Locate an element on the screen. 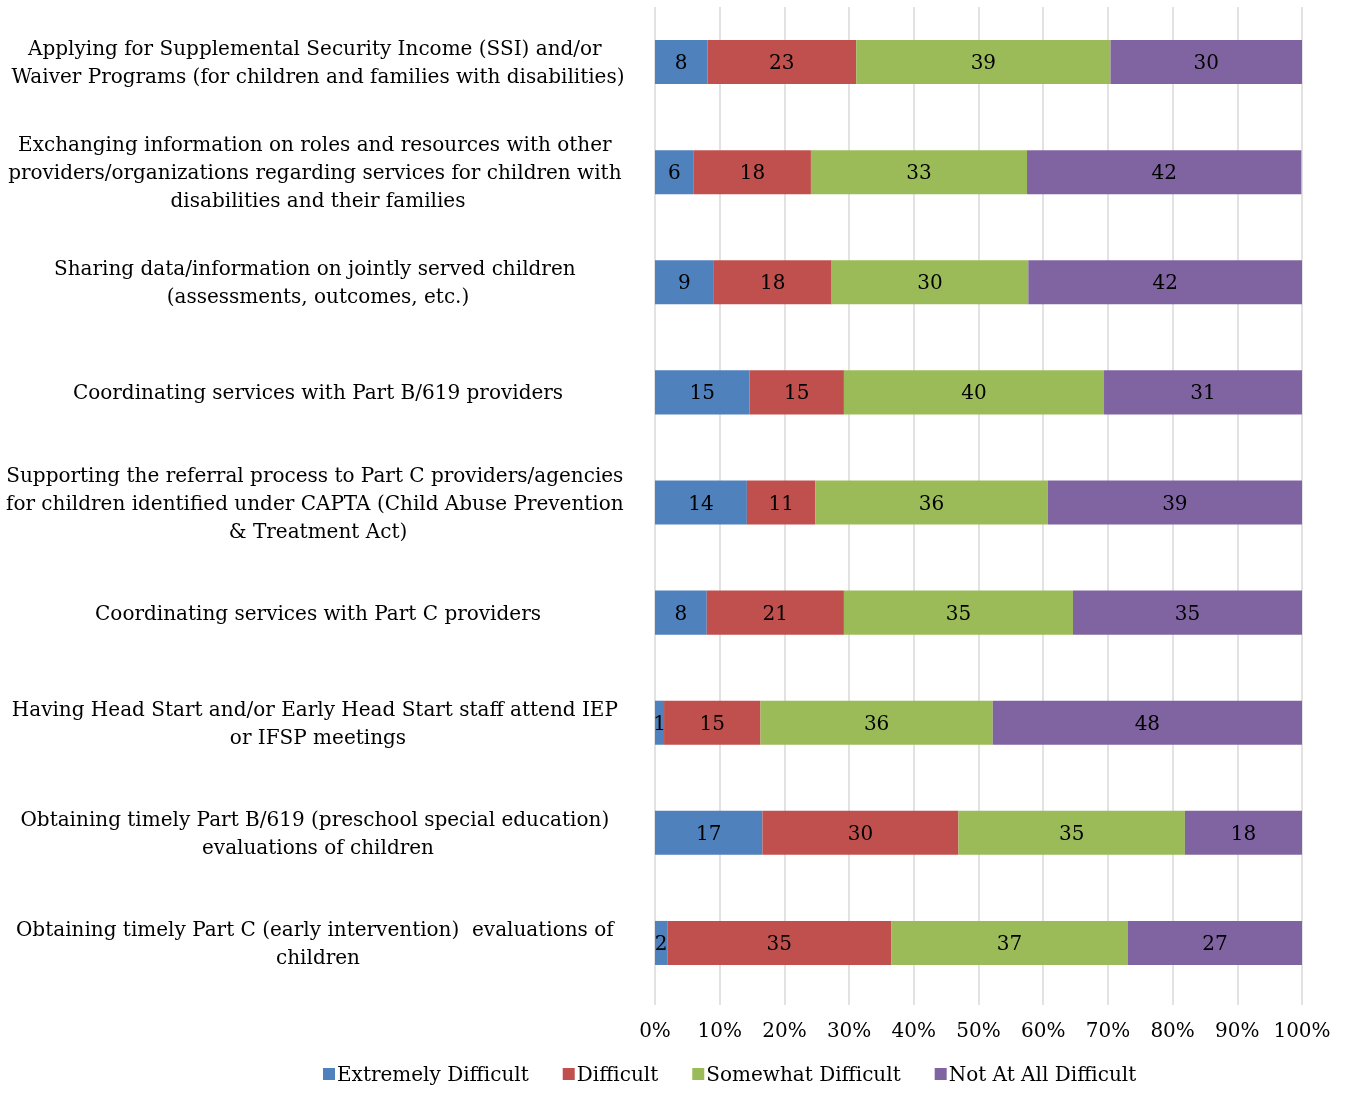 This screenshot has width=1345, height=1093. x-tick-label: 30% is located at coordinates (849, 1030).